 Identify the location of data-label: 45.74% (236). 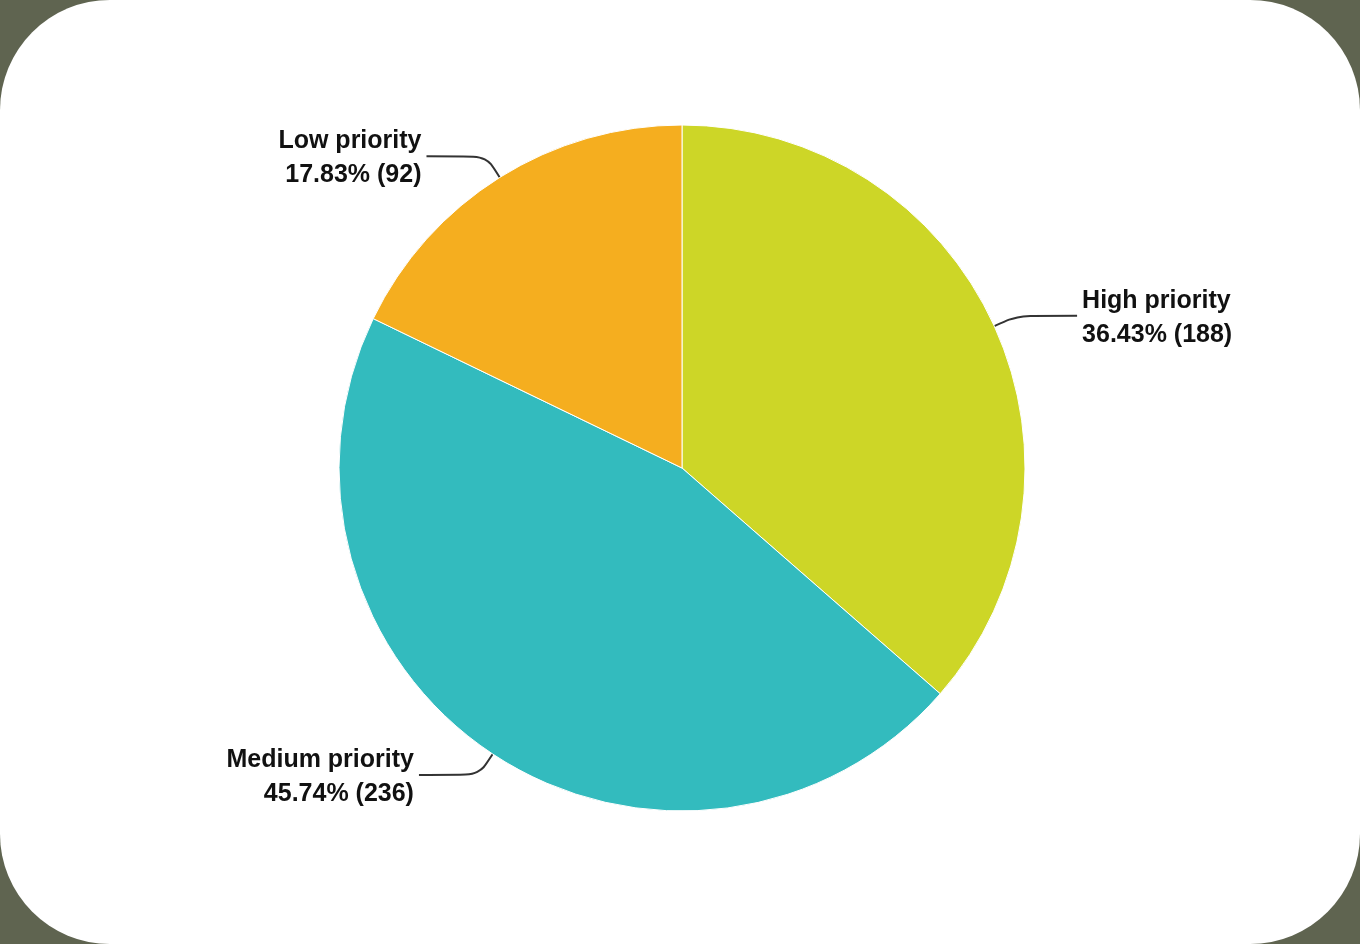
(338, 791).